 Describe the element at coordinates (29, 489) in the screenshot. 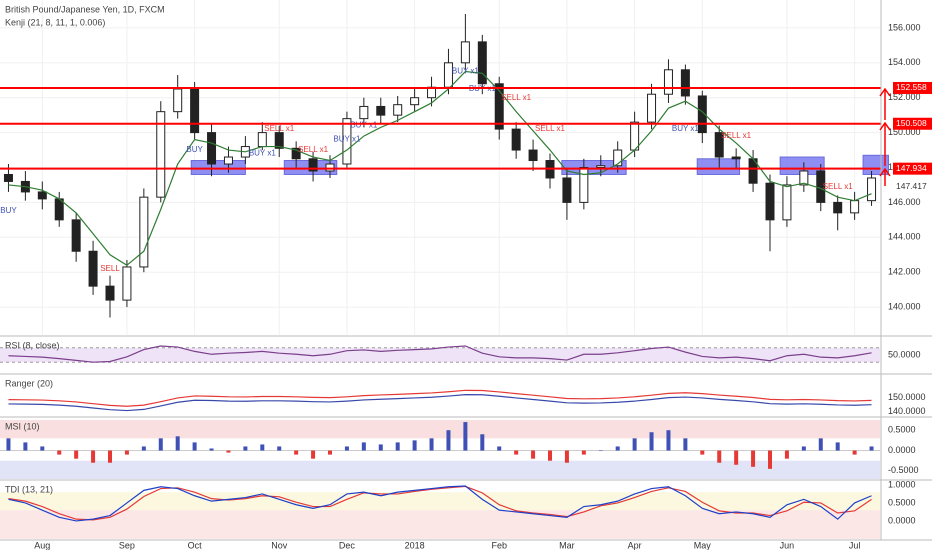

I see `pane-title: TDI (13, 21)` at that location.